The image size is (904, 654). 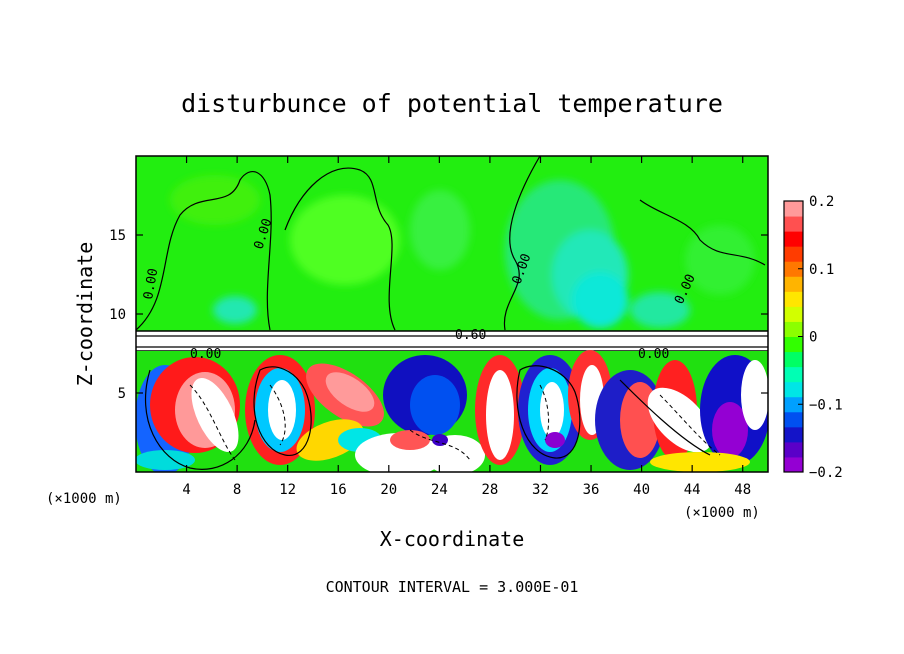 What do you see at coordinates (692, 490) in the screenshot?
I see `x-tick-label: 44` at bounding box center [692, 490].